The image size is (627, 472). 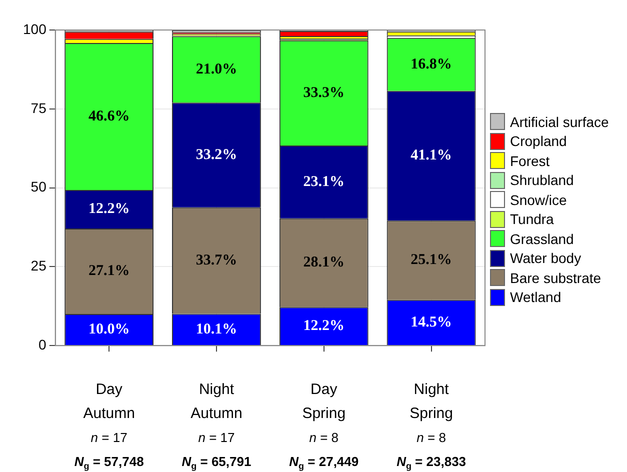 What do you see at coordinates (538, 200) in the screenshot?
I see `legend-label: Snow/ice` at bounding box center [538, 200].